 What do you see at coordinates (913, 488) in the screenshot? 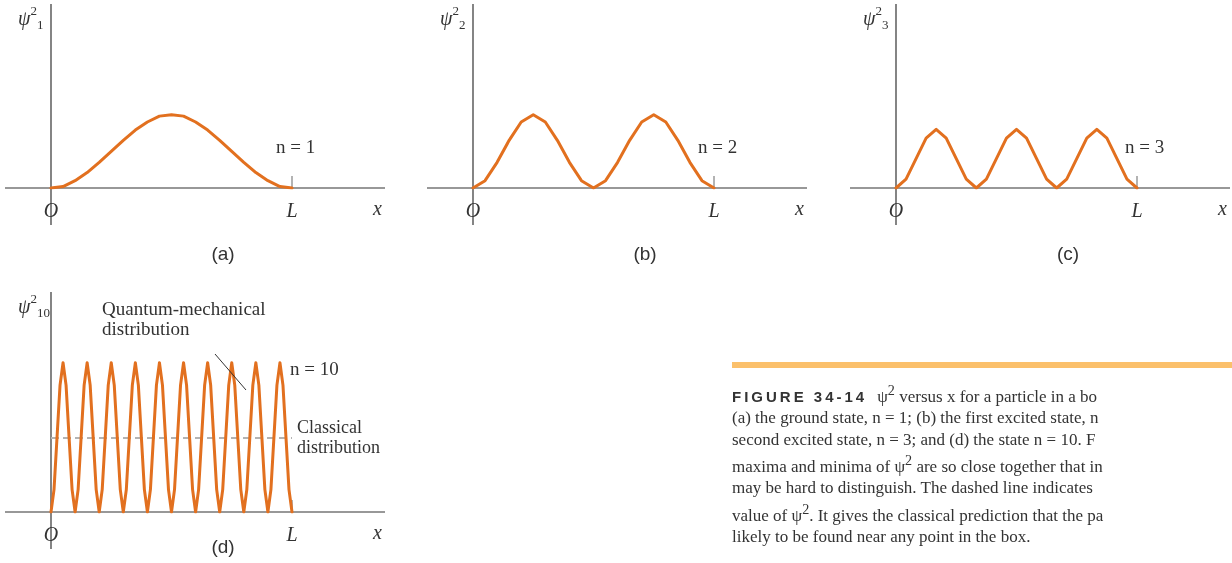
I see `text: may be hard to distinguish. The dashed line indicates` at bounding box center [913, 488].